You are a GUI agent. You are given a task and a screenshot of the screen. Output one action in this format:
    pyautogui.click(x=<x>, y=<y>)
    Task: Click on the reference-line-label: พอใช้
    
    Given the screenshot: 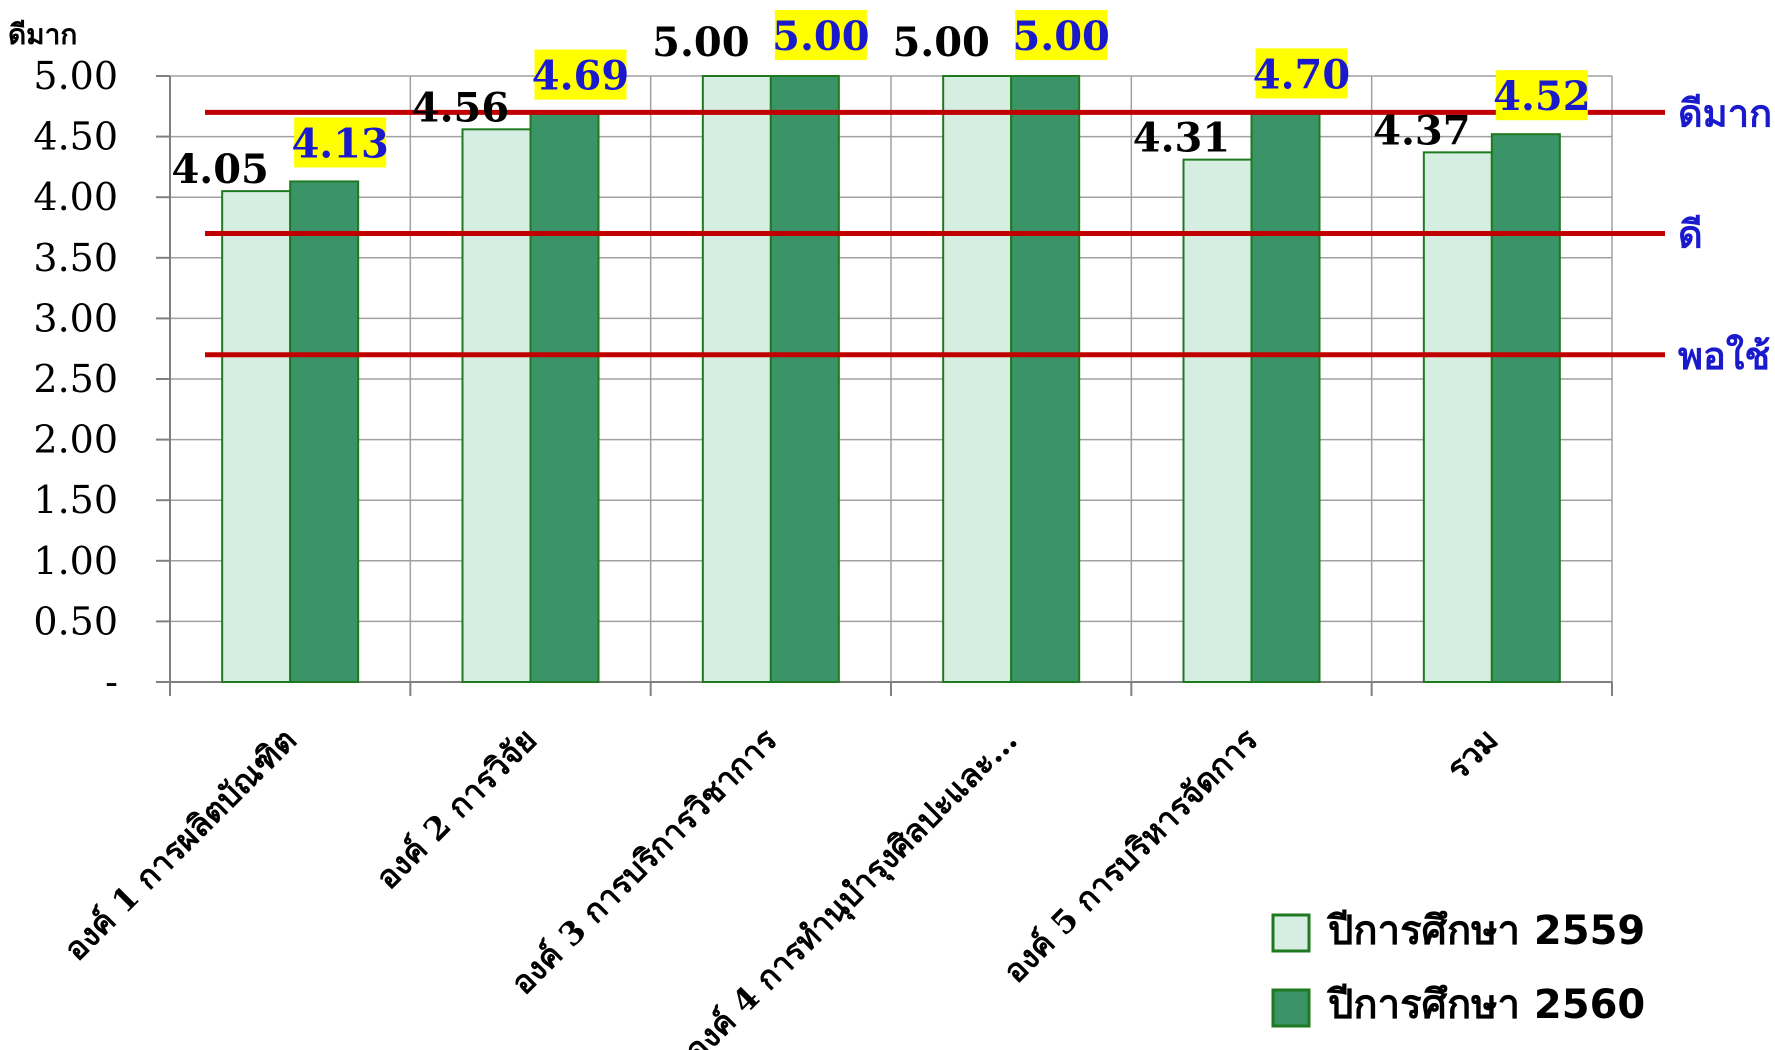 What is the action you would take?
    pyautogui.click(x=1724, y=356)
    